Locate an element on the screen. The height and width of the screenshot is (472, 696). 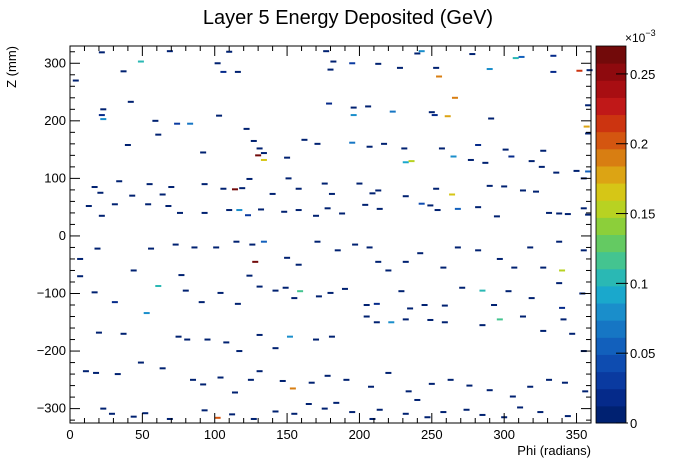
color-bar-multiplier: ×10⁻³ is located at coordinates (640, 36).